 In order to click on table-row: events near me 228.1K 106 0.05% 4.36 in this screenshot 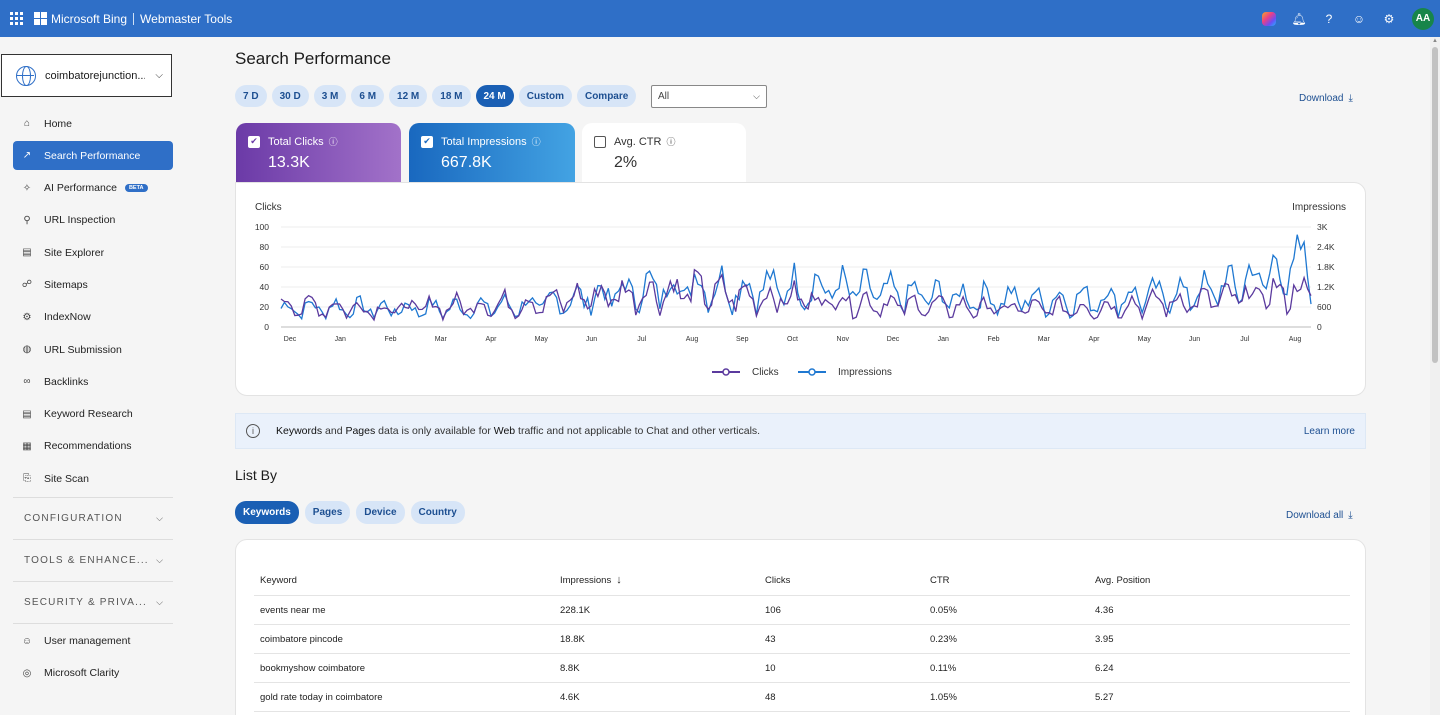, I will do `click(802, 610)`.